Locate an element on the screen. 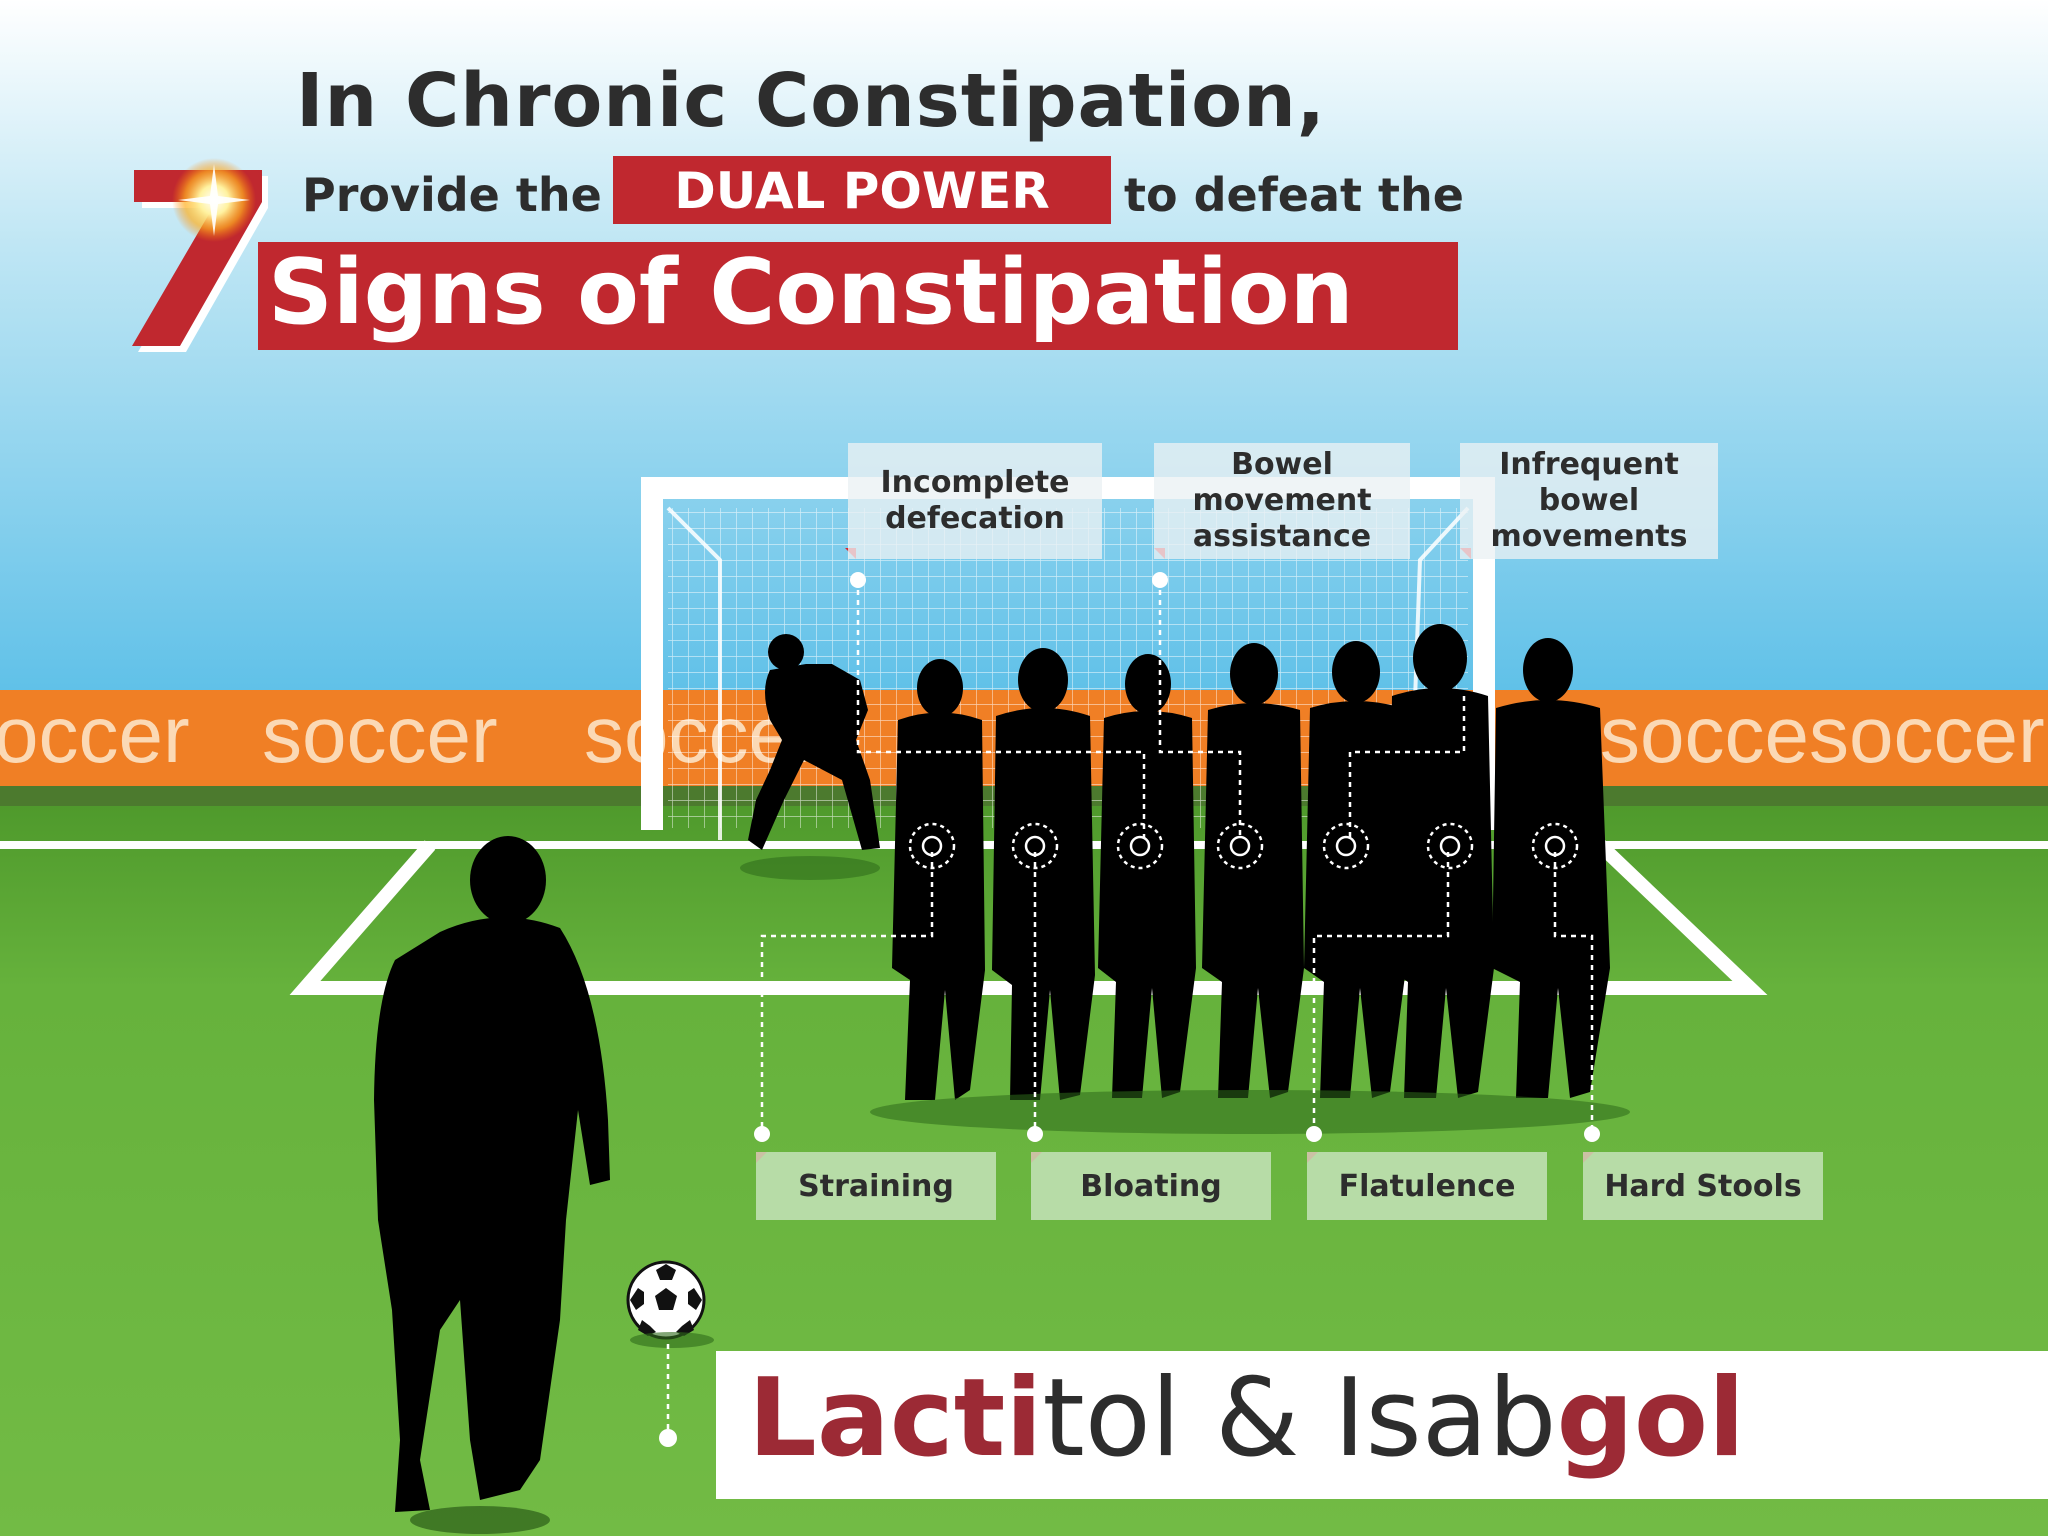  headline-line-1: In Chronic Constipation, is located at coordinates (811, 101).